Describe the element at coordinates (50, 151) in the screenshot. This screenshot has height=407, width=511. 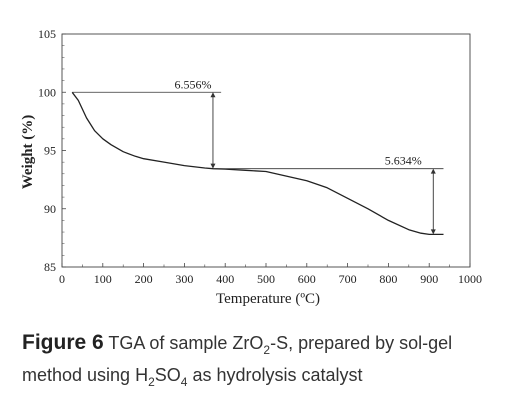
I see `y-tick-label: 95` at that location.